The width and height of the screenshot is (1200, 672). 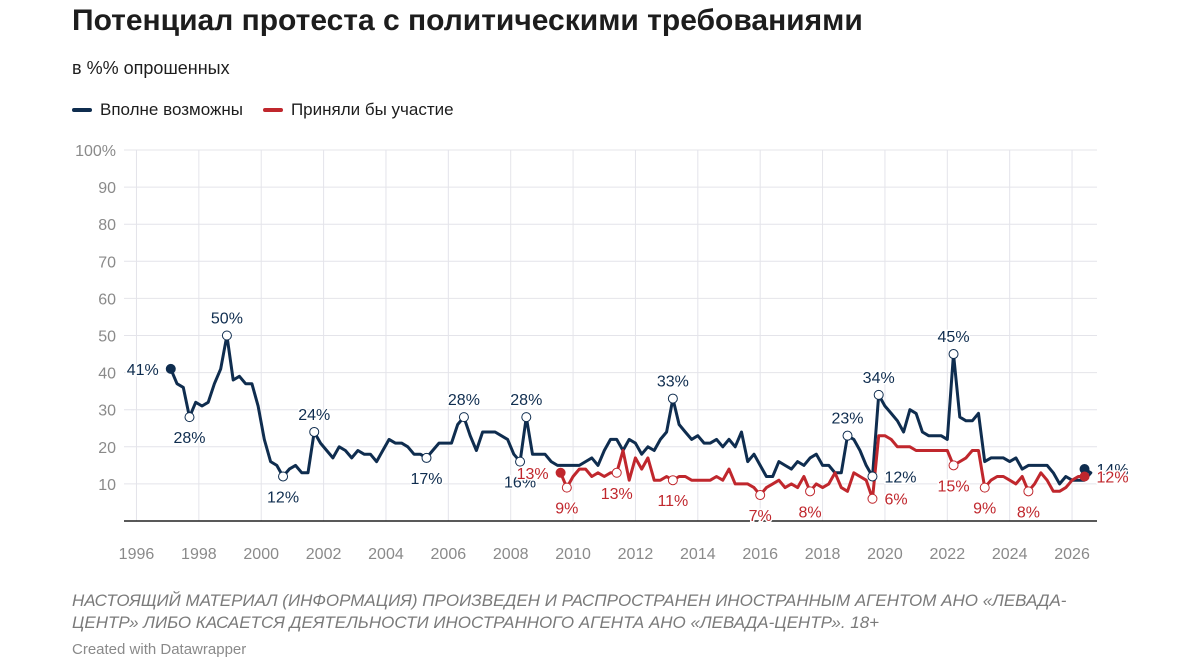 What do you see at coordinates (698, 554) in the screenshot?
I see `x-tick-label: 2014` at bounding box center [698, 554].